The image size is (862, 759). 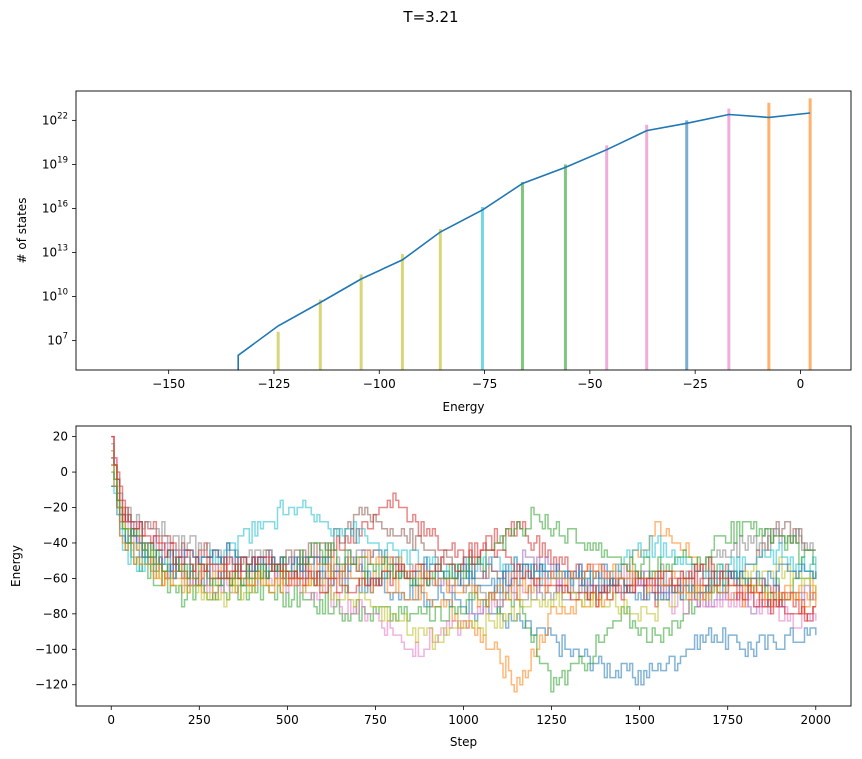 What do you see at coordinates (51, 649) in the screenshot?
I see `y-tick-label: −100` at bounding box center [51, 649].